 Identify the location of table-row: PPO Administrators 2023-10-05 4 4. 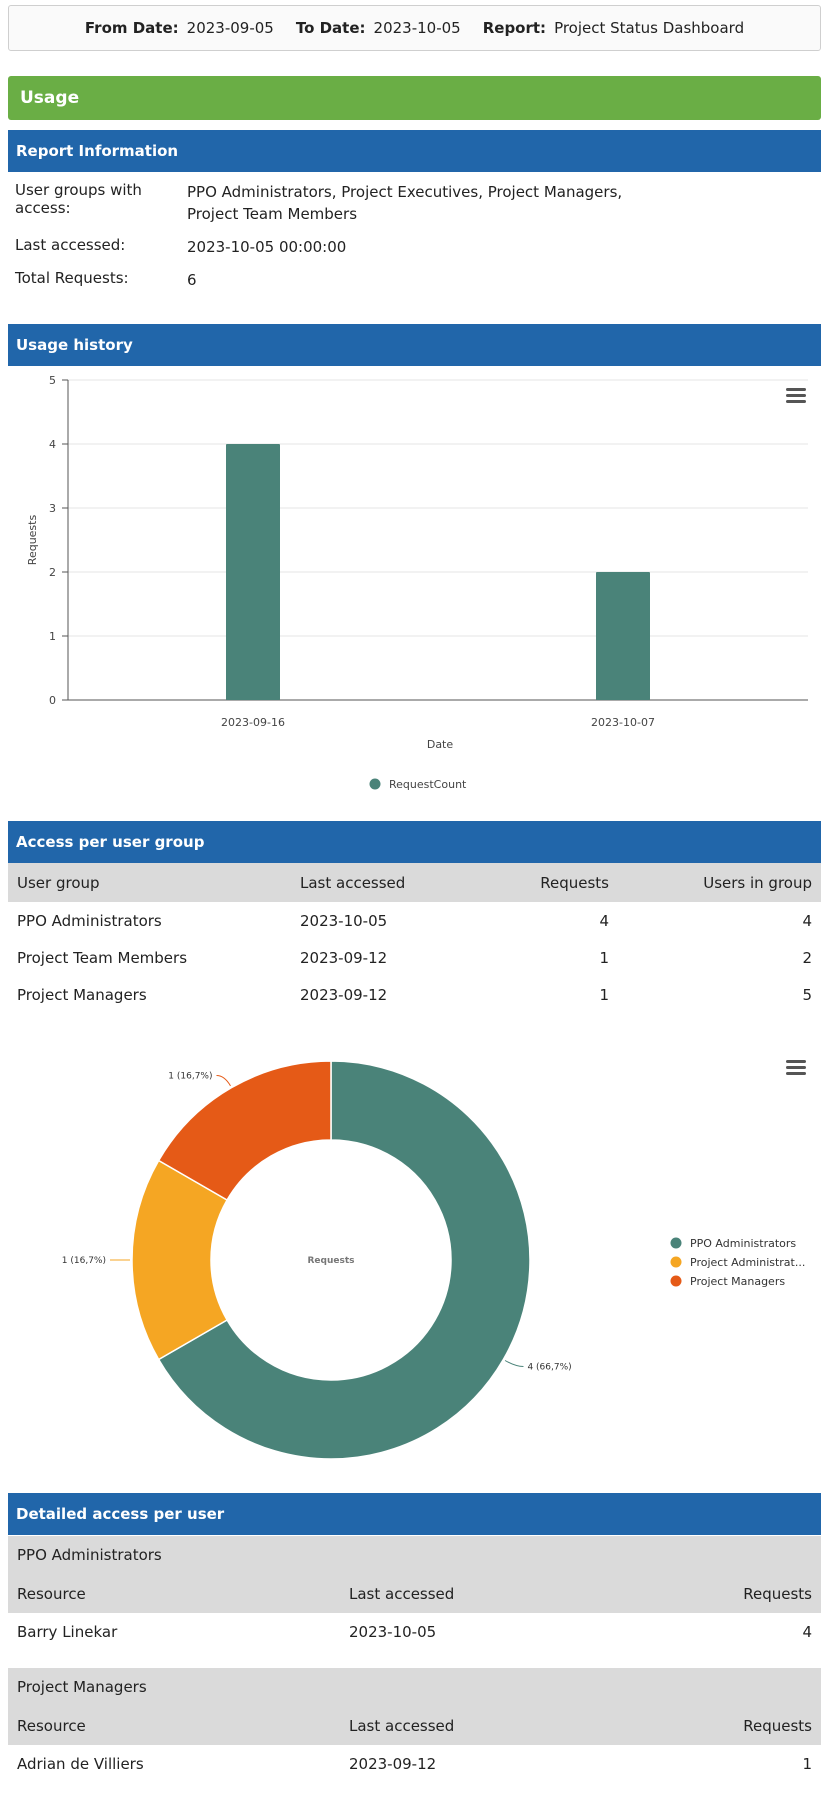
(414, 920).